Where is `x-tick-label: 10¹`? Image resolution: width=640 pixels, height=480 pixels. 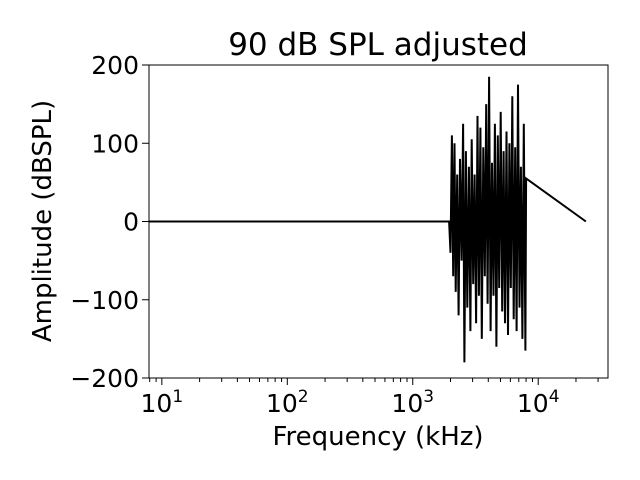
x-tick-label: 10¹ is located at coordinates (162, 402).